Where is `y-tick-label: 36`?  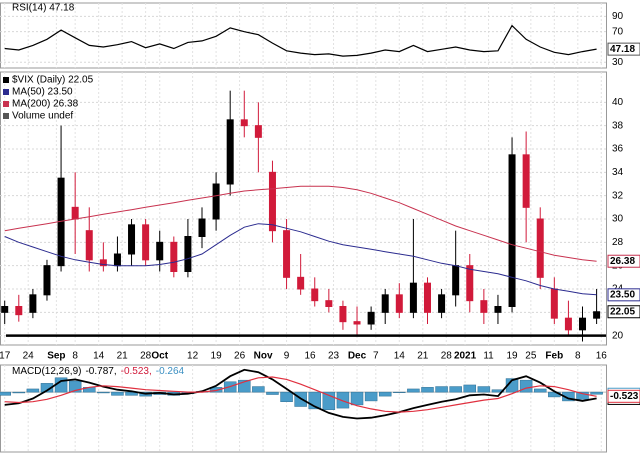 y-tick-label: 36 is located at coordinates (618, 149).